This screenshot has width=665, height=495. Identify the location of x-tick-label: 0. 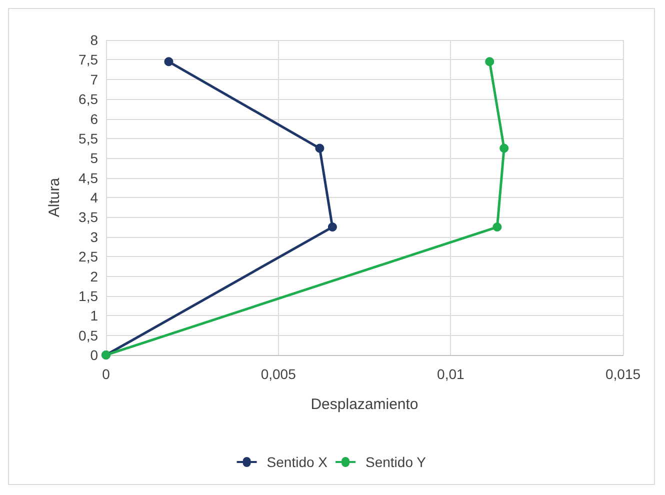
(106, 374).